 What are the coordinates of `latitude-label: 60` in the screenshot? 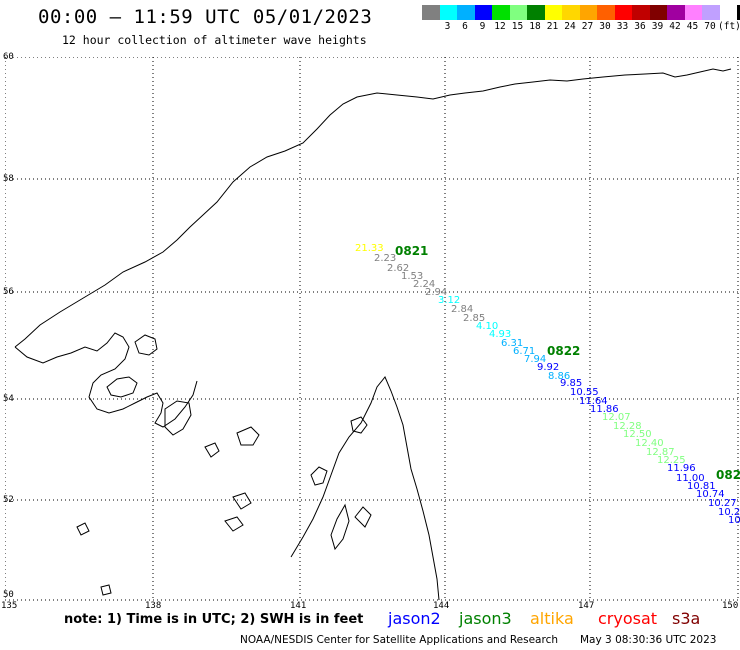 It's located at (8, 57).